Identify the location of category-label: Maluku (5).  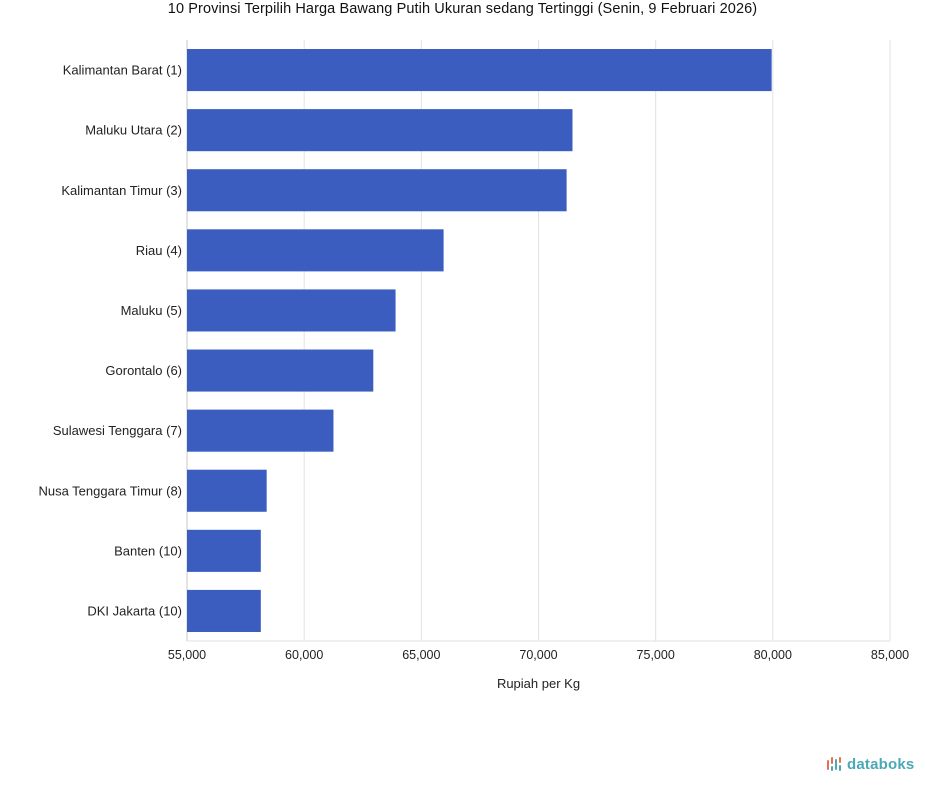
(151, 310).